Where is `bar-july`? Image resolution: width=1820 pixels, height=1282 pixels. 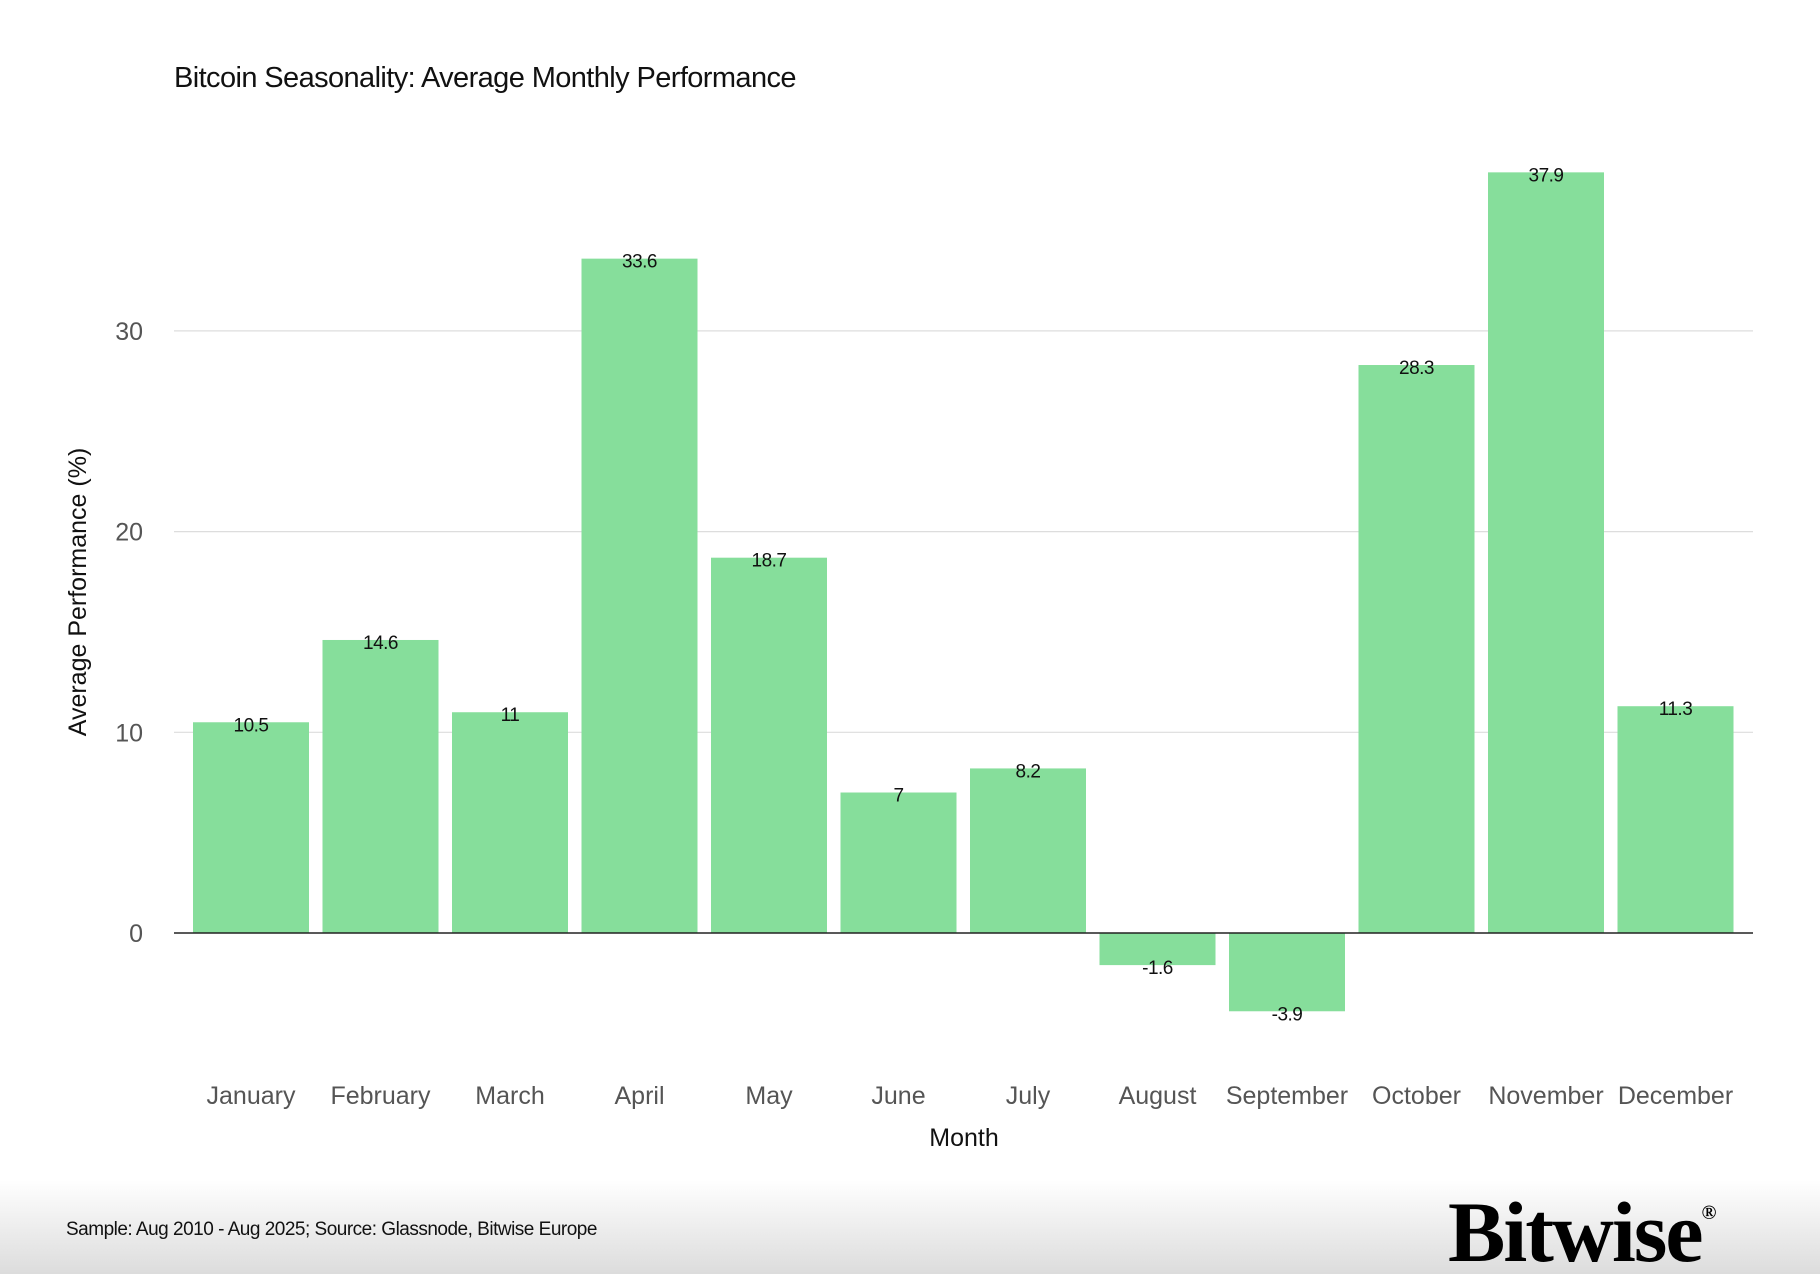
bar-july is located at coordinates (1028, 850).